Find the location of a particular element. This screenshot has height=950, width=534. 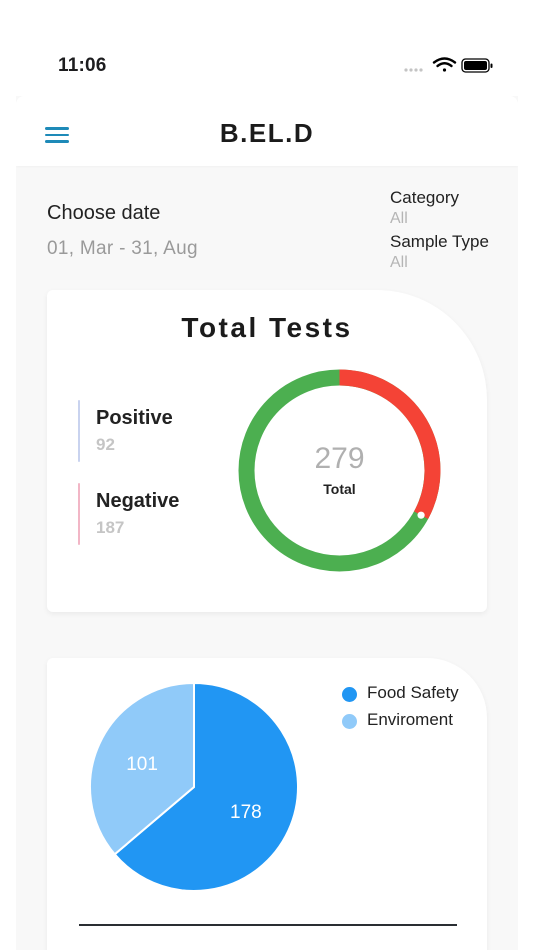

donut-segment-handle is located at coordinates (421, 515).